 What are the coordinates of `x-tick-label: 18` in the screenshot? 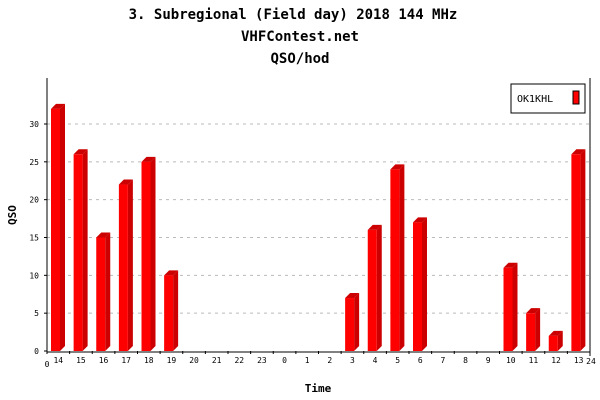 It's located at (149, 360).